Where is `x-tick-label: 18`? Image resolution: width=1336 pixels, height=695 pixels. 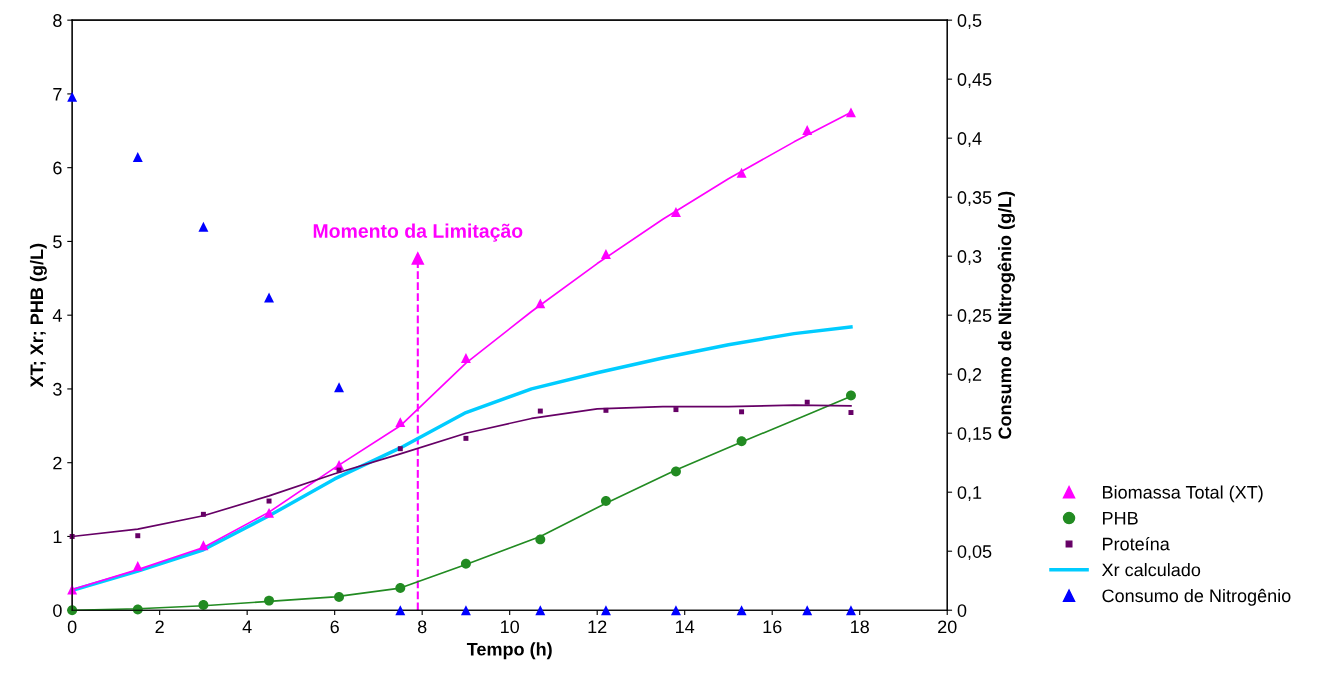
x-tick-label: 18 is located at coordinates (860, 627).